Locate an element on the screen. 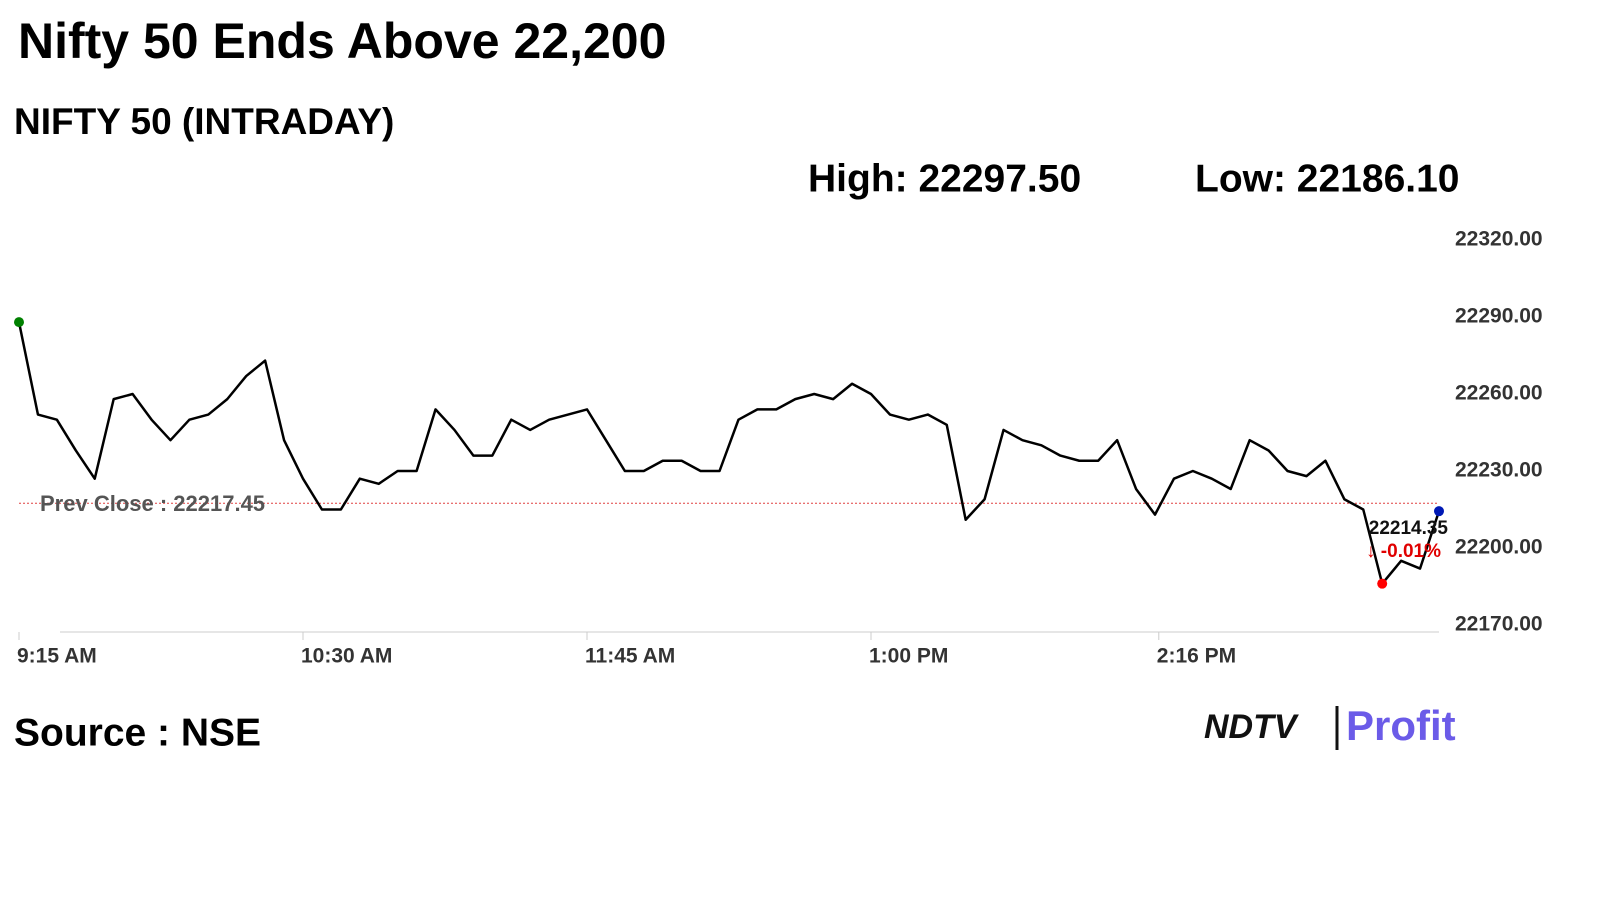 This screenshot has height=900, width=1600. change-label: ↓ -0.01% is located at coordinates (1403, 551).